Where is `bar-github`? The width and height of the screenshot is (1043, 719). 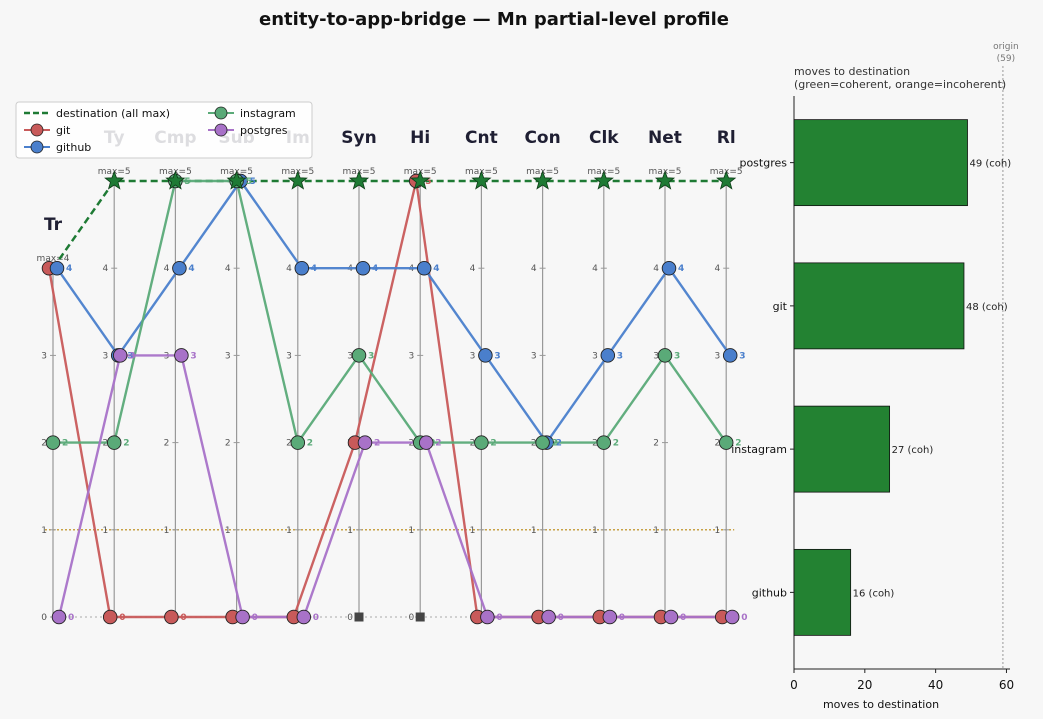
bar-github is located at coordinates (822, 592).